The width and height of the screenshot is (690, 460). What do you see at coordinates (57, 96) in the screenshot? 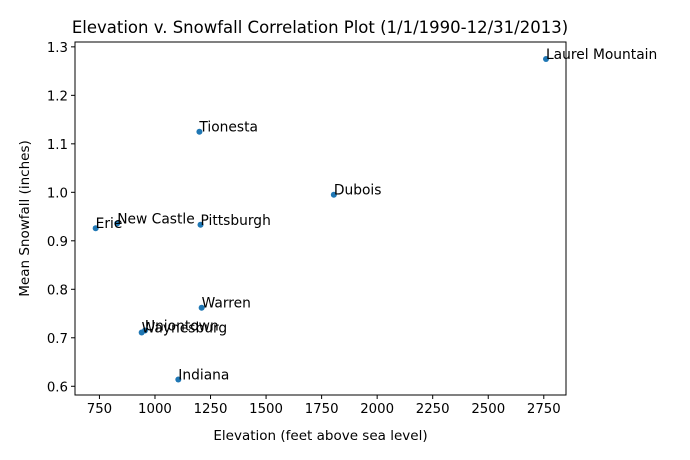
I see `y-tick-label: 1.2` at bounding box center [57, 96].